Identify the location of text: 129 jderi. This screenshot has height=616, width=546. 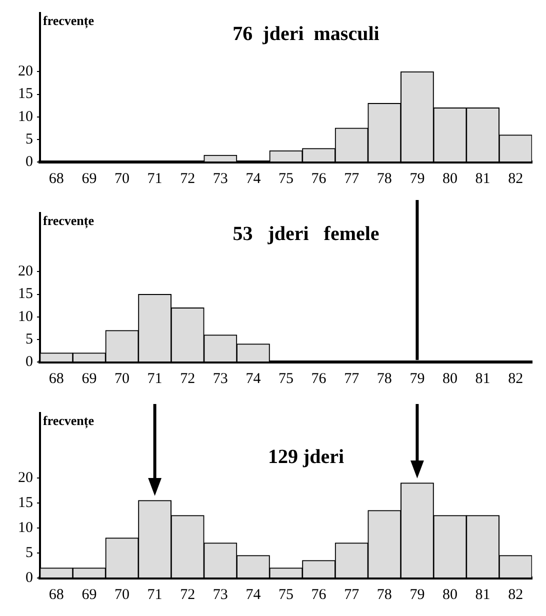
(306, 457).